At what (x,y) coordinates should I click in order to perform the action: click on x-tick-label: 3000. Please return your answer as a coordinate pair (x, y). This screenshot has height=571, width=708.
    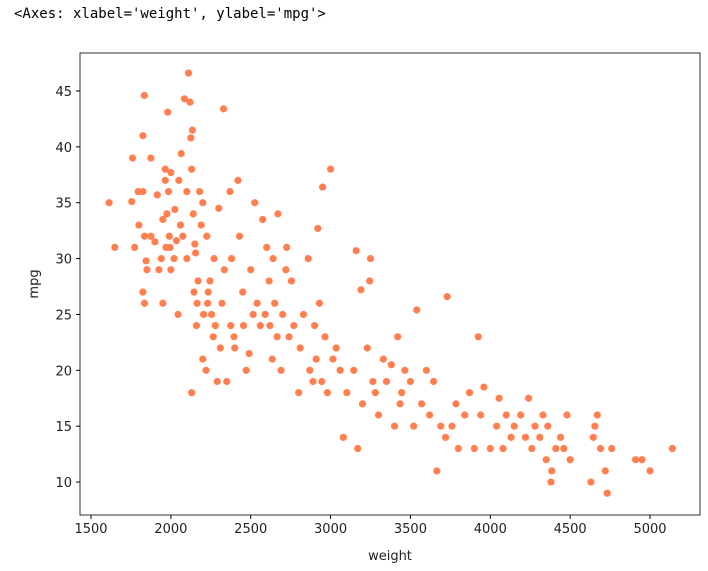
    Looking at the image, I should click on (330, 529).